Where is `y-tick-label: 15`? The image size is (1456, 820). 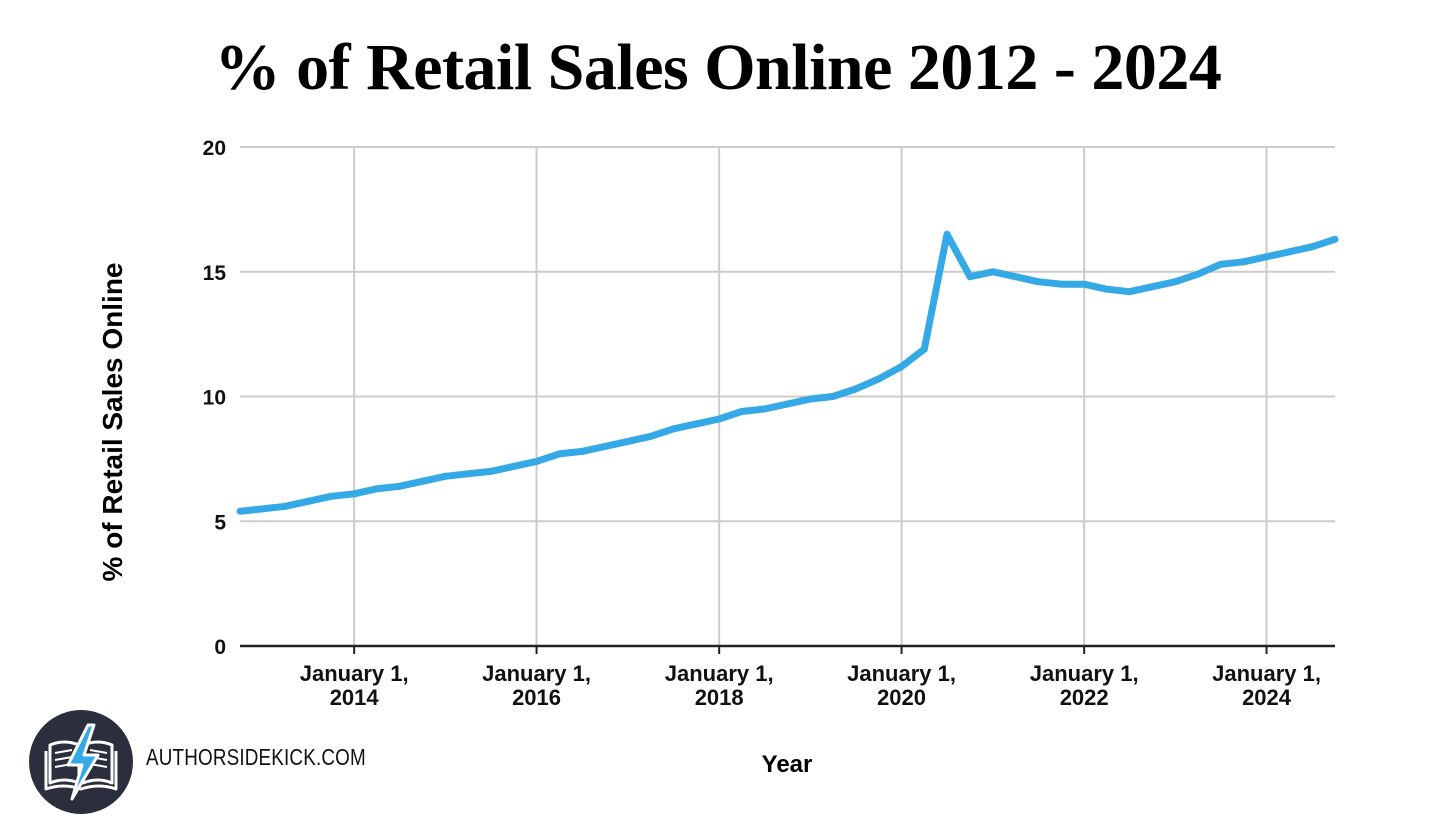
y-tick-label: 15 is located at coordinates (215, 273).